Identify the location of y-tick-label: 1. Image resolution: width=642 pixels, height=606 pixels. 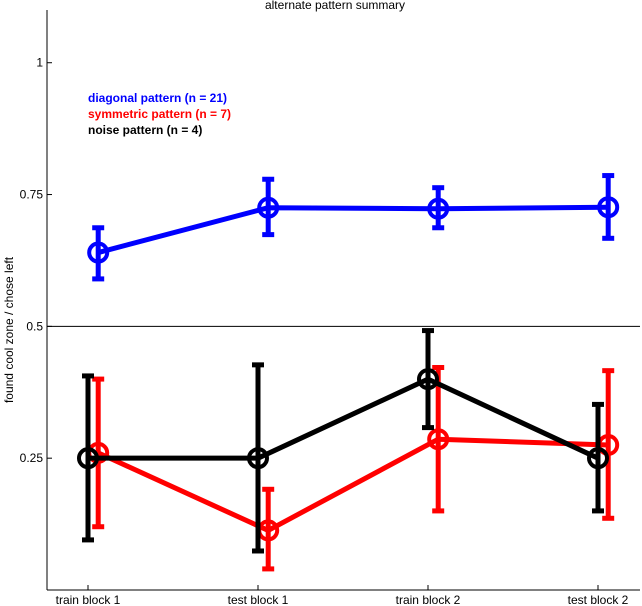
(39, 63).